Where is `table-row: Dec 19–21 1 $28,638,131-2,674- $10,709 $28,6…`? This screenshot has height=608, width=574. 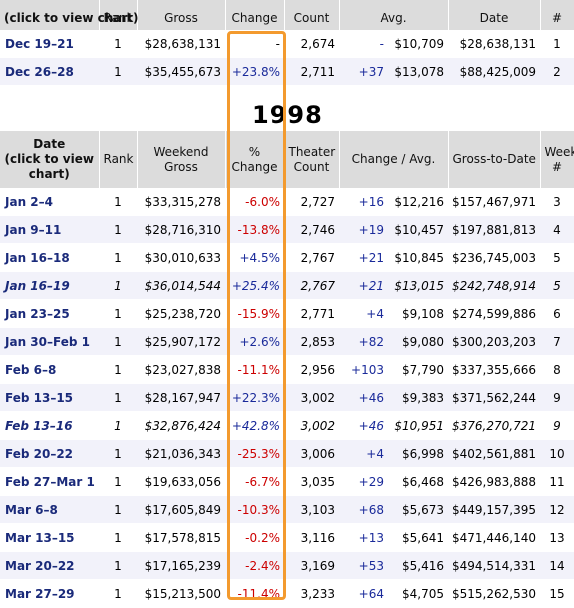
table-row: Dec 19–21 1 $28,638,131-2,674- $10,709 $28,6… is located at coordinates (287, 44).